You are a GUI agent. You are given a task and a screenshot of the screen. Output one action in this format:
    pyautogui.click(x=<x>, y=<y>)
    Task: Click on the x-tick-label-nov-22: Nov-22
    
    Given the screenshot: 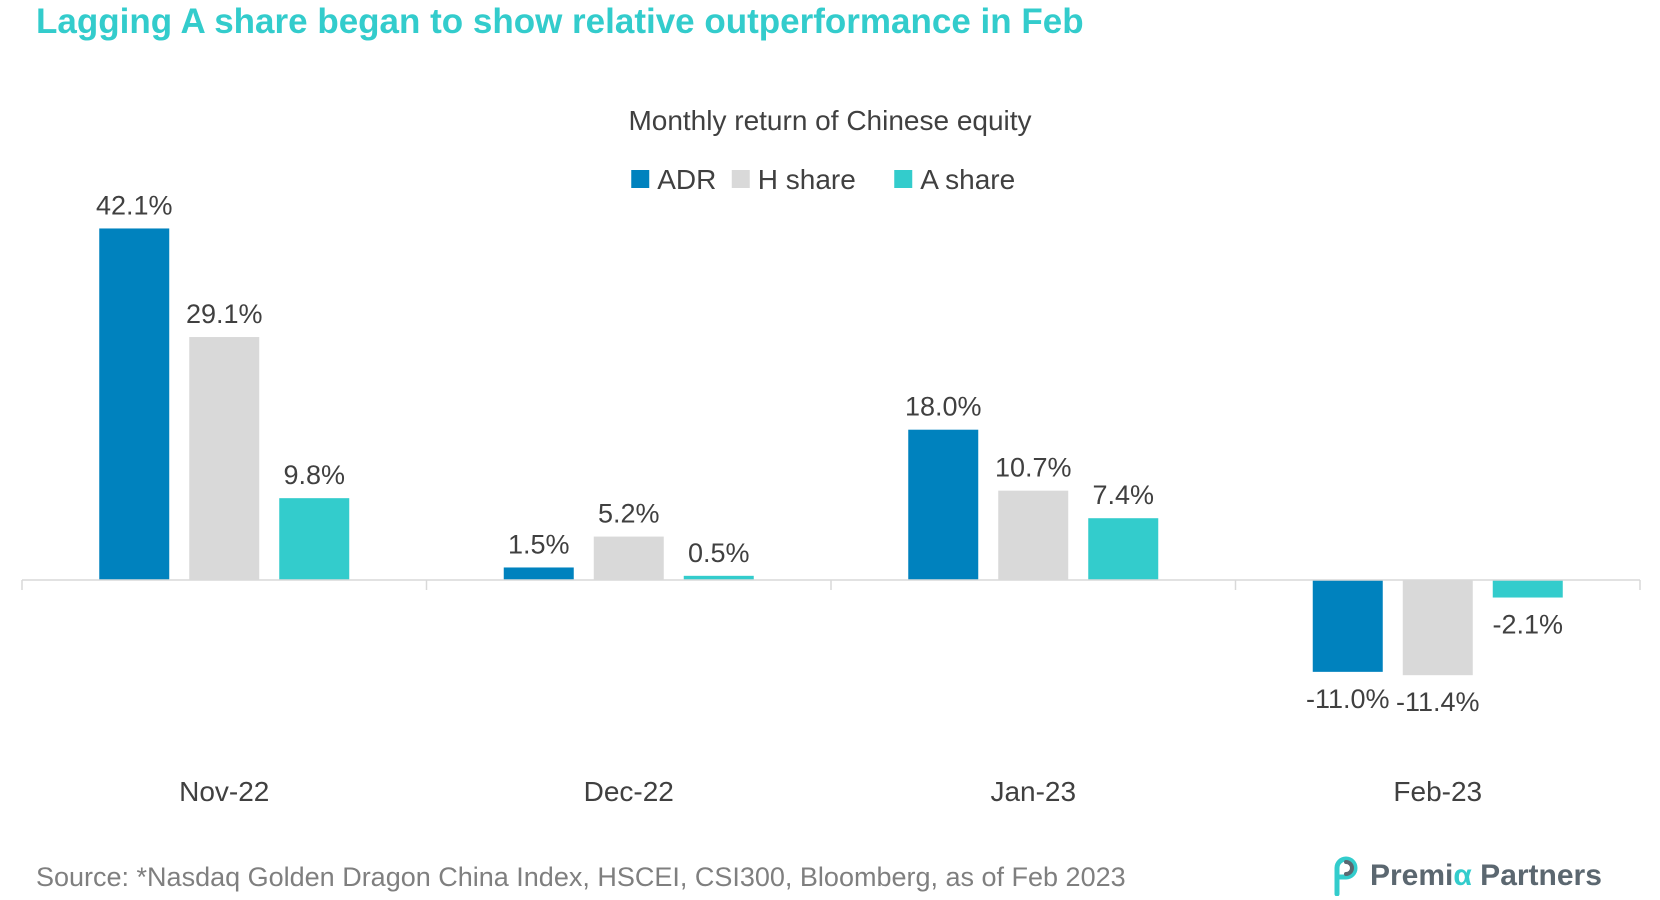 What is the action you would take?
    pyautogui.click(x=224, y=791)
    